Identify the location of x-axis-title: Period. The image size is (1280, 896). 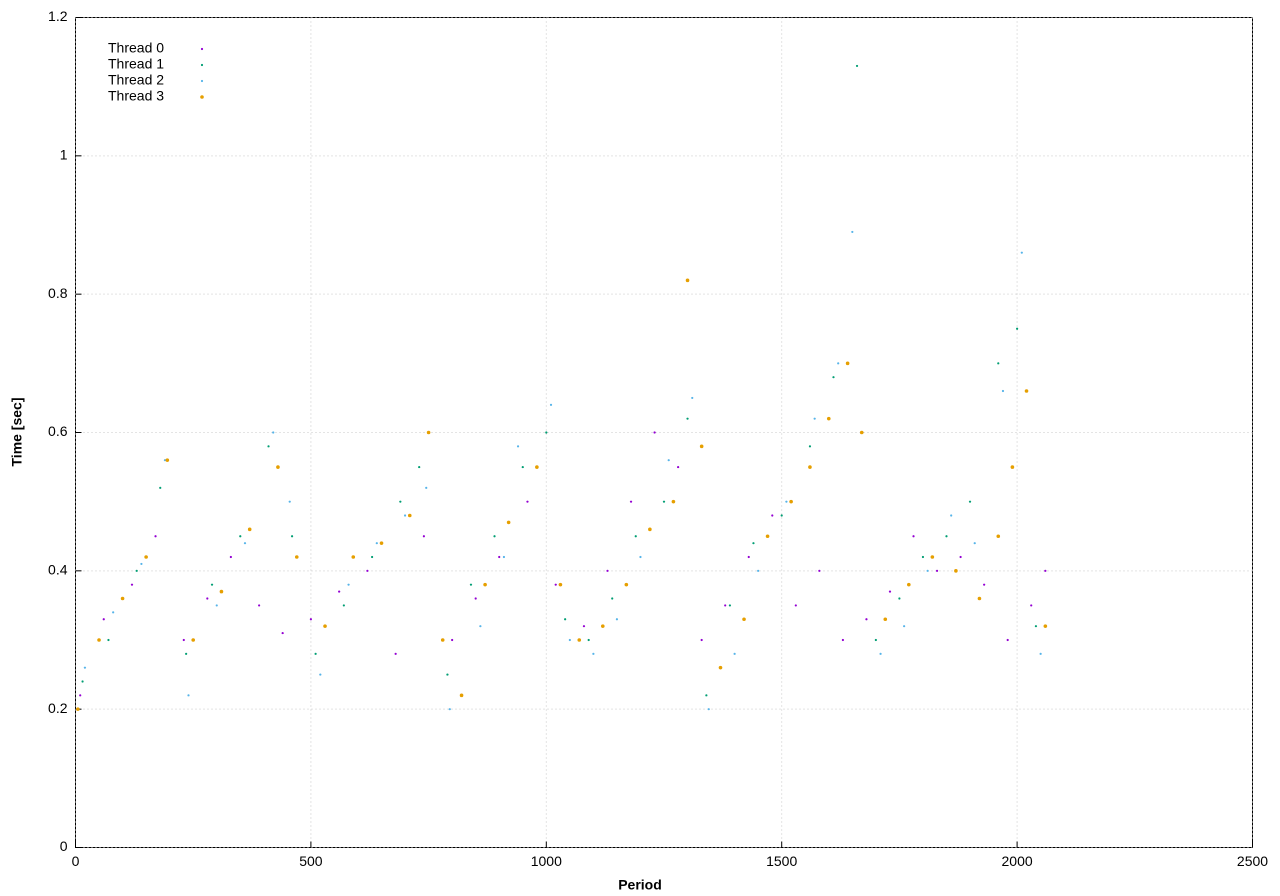
(640, 885).